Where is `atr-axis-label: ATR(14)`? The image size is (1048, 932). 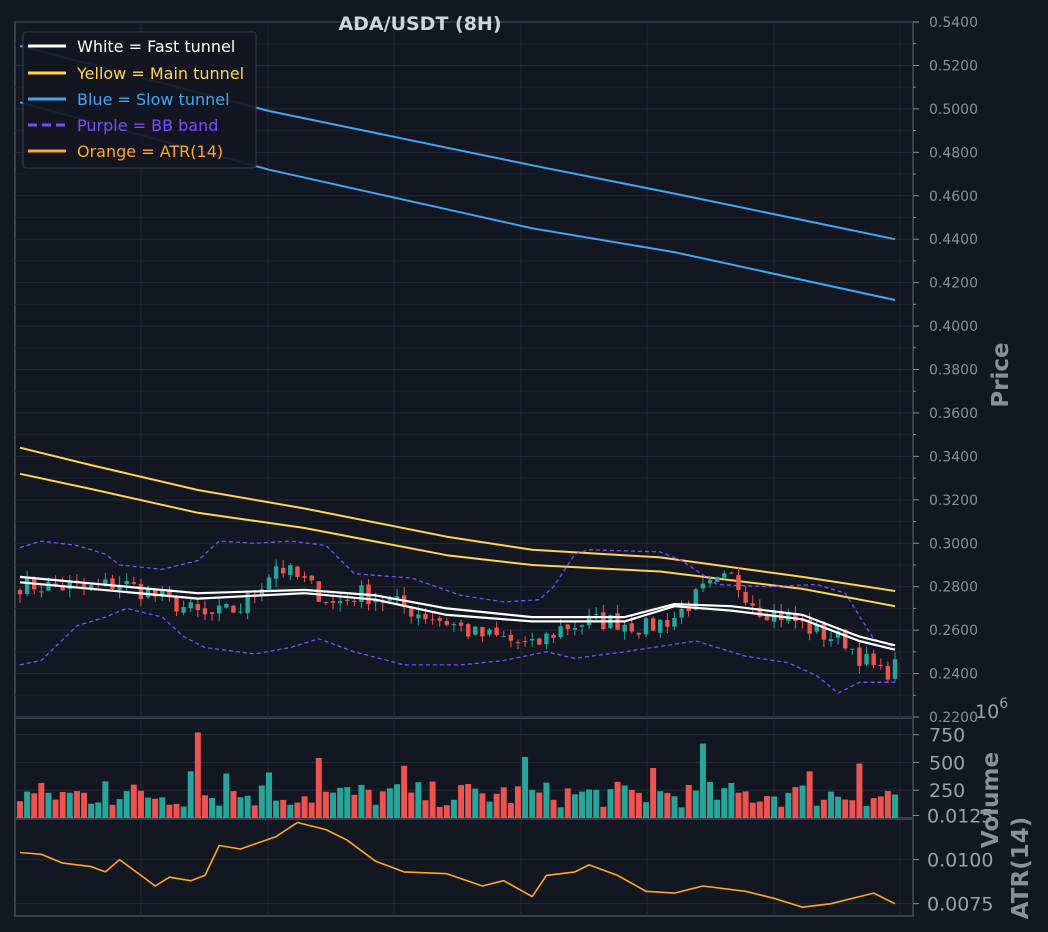
atr-axis-label: ATR(14) is located at coordinates (1021, 868).